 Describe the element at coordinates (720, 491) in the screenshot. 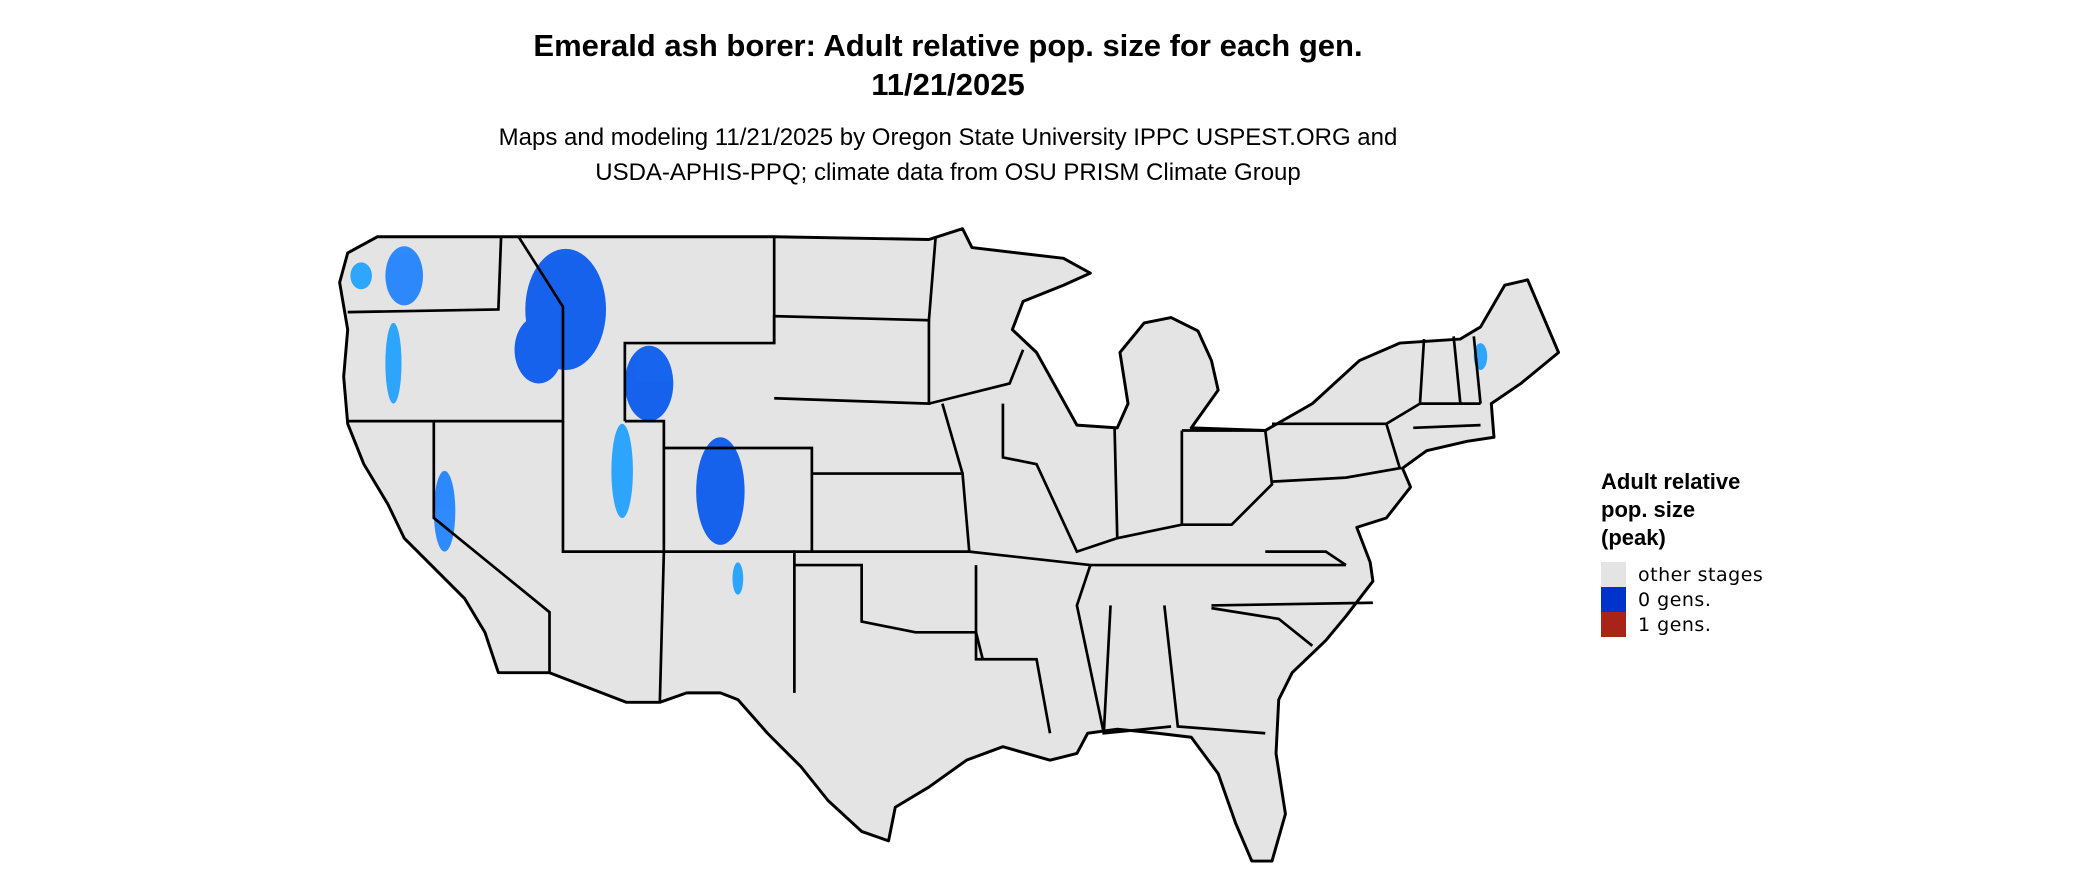

I see `patch-colorado` at that location.